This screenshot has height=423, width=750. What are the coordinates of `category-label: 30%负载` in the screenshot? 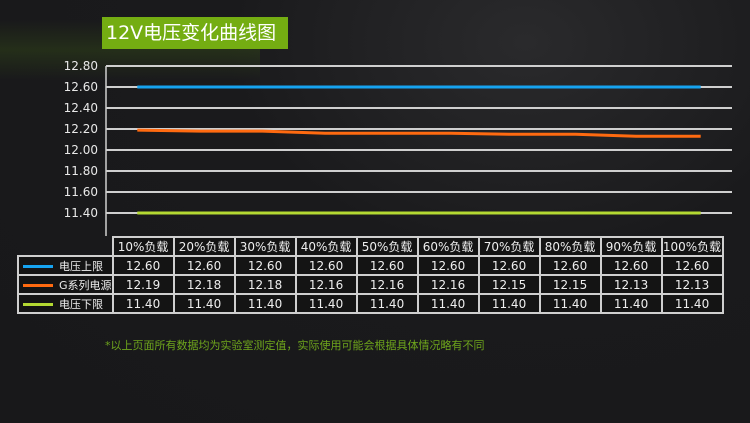 It's located at (265, 246).